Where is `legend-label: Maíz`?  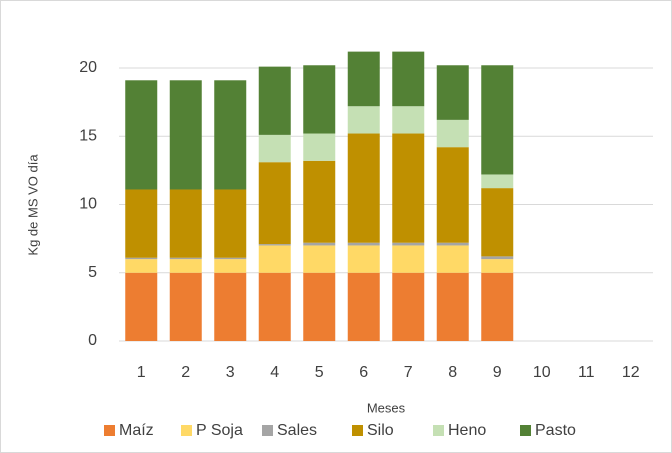 legend-label: Maíz is located at coordinates (136, 430).